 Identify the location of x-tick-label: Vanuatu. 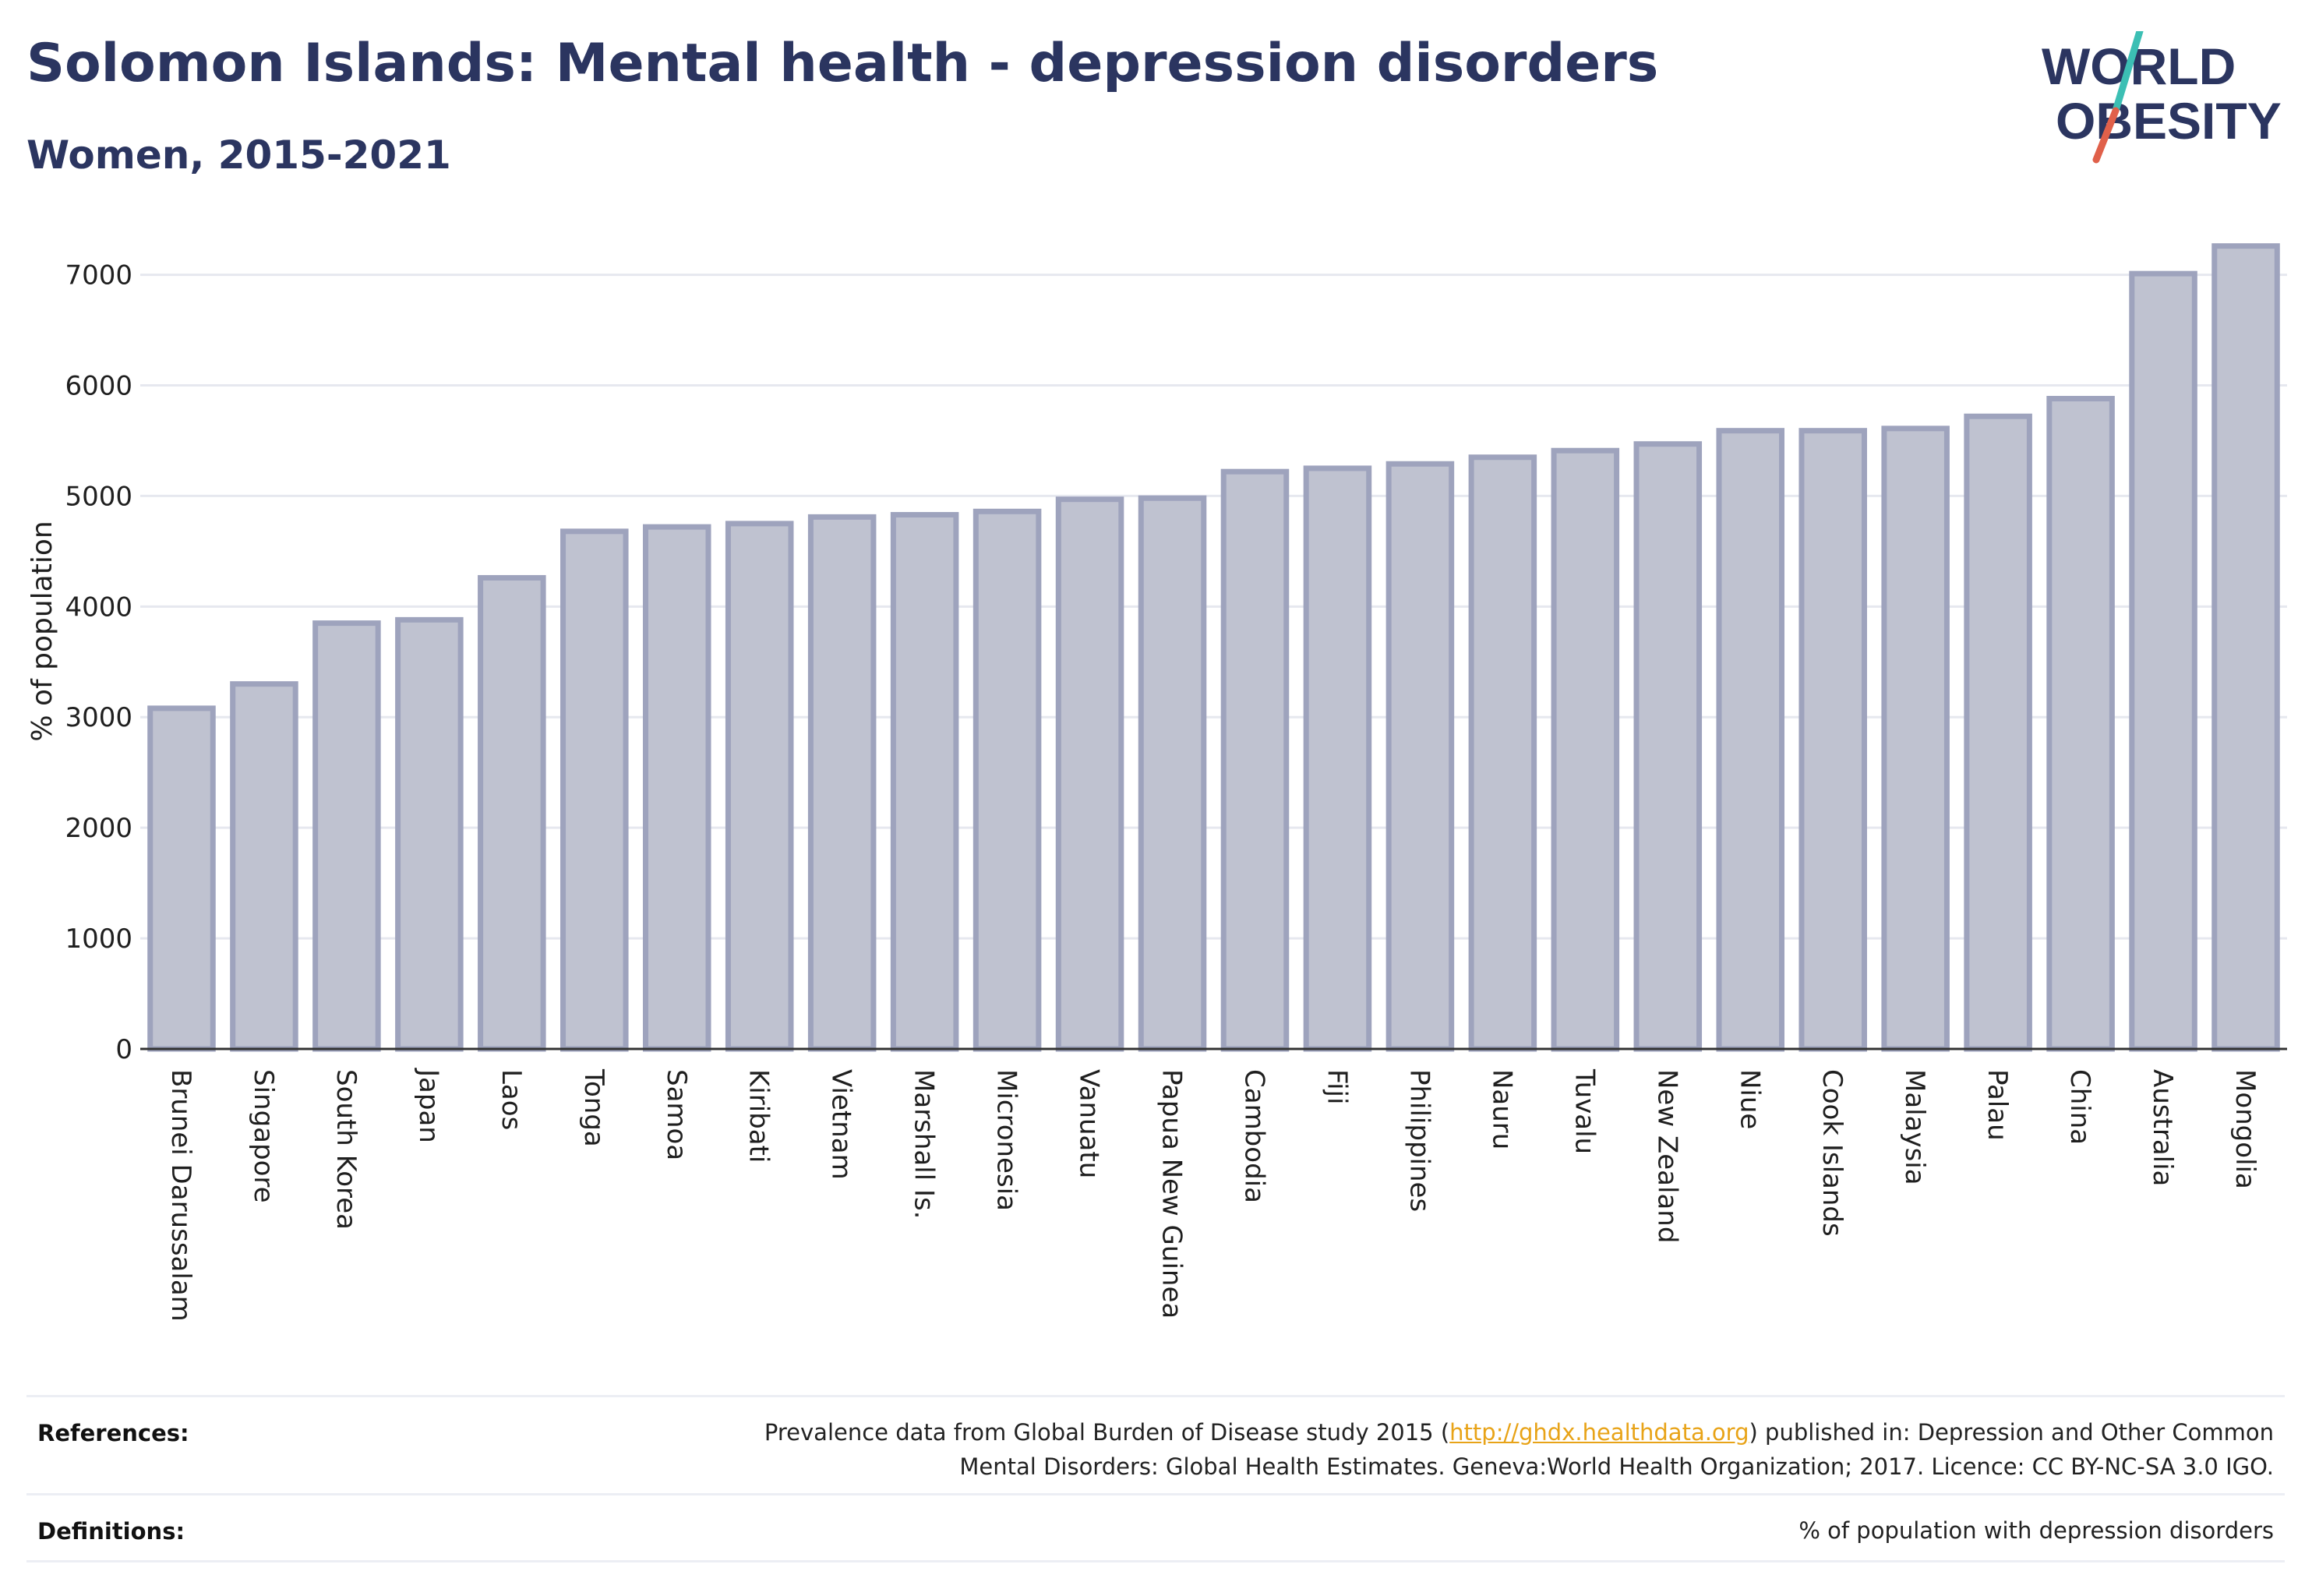
(1089, 1123).